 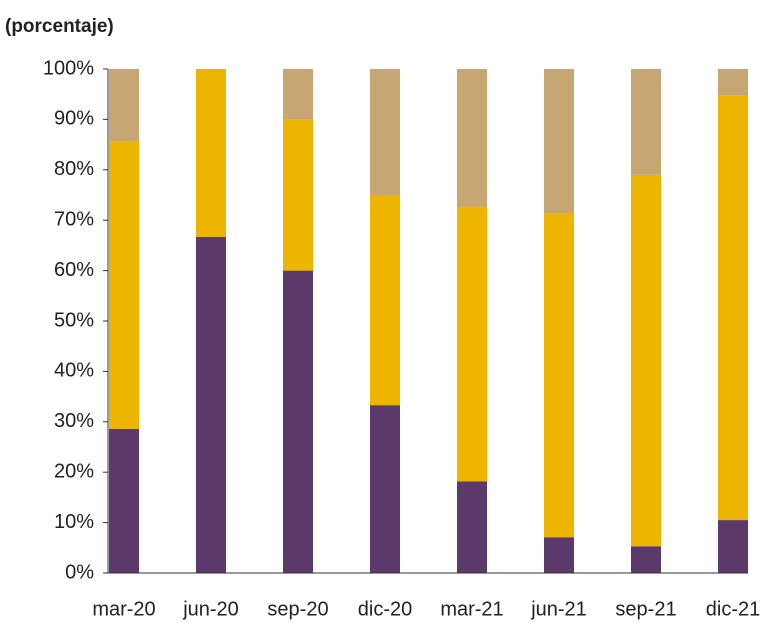 What do you see at coordinates (79, 572) in the screenshot?
I see `y-tick-label: 0%` at bounding box center [79, 572].